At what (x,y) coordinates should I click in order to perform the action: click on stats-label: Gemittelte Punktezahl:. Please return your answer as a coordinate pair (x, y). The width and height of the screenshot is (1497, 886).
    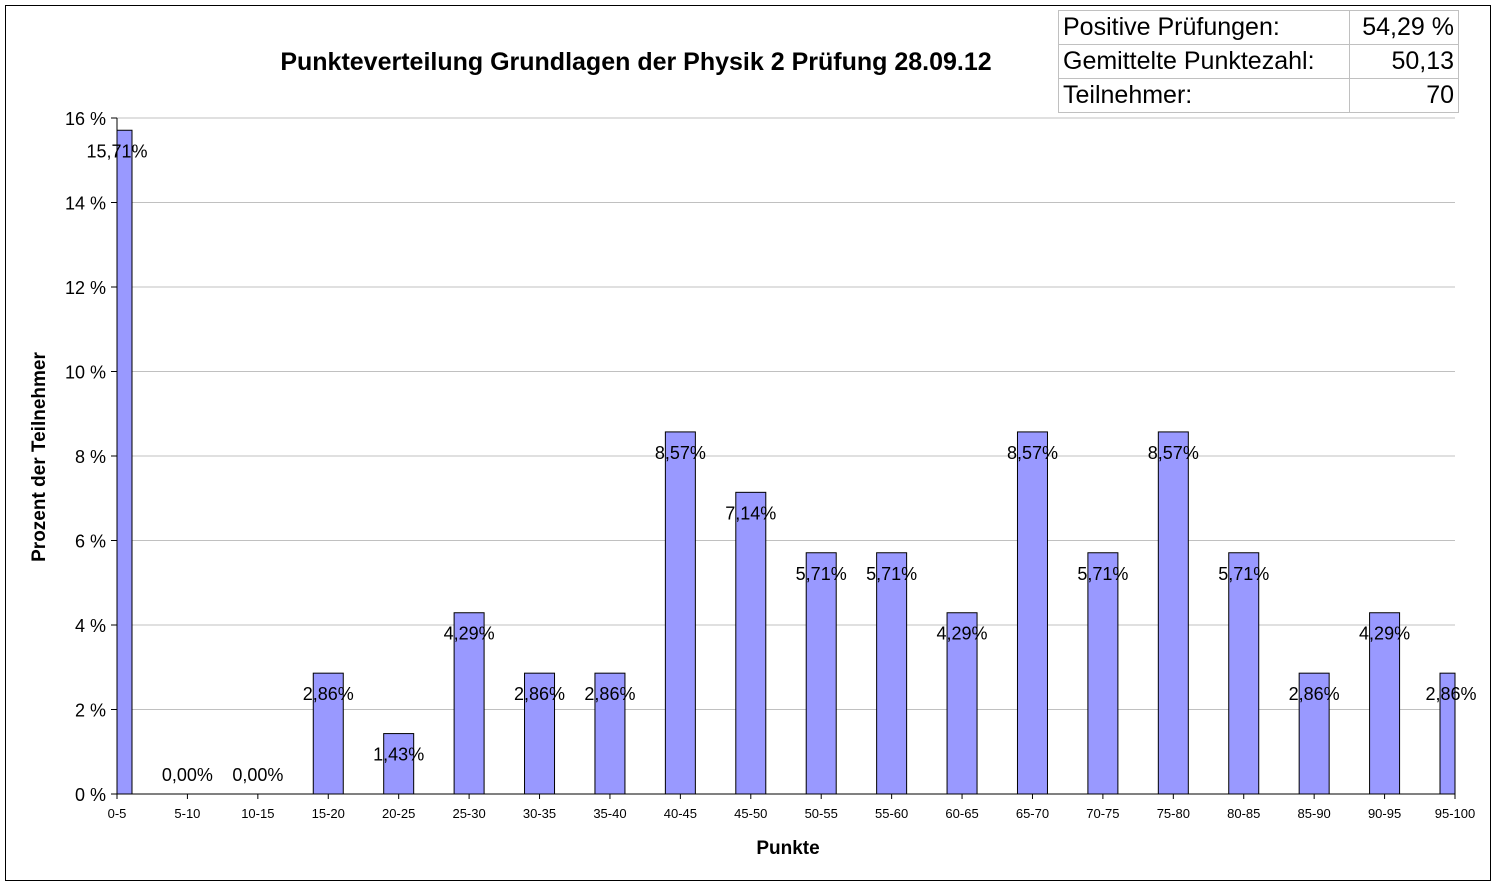
    Looking at the image, I should click on (1204, 61).